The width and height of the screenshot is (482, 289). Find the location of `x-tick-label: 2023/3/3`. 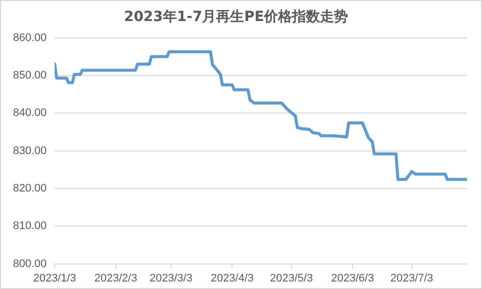

x-tick-label: 2023/3/3 is located at coordinates (171, 278).